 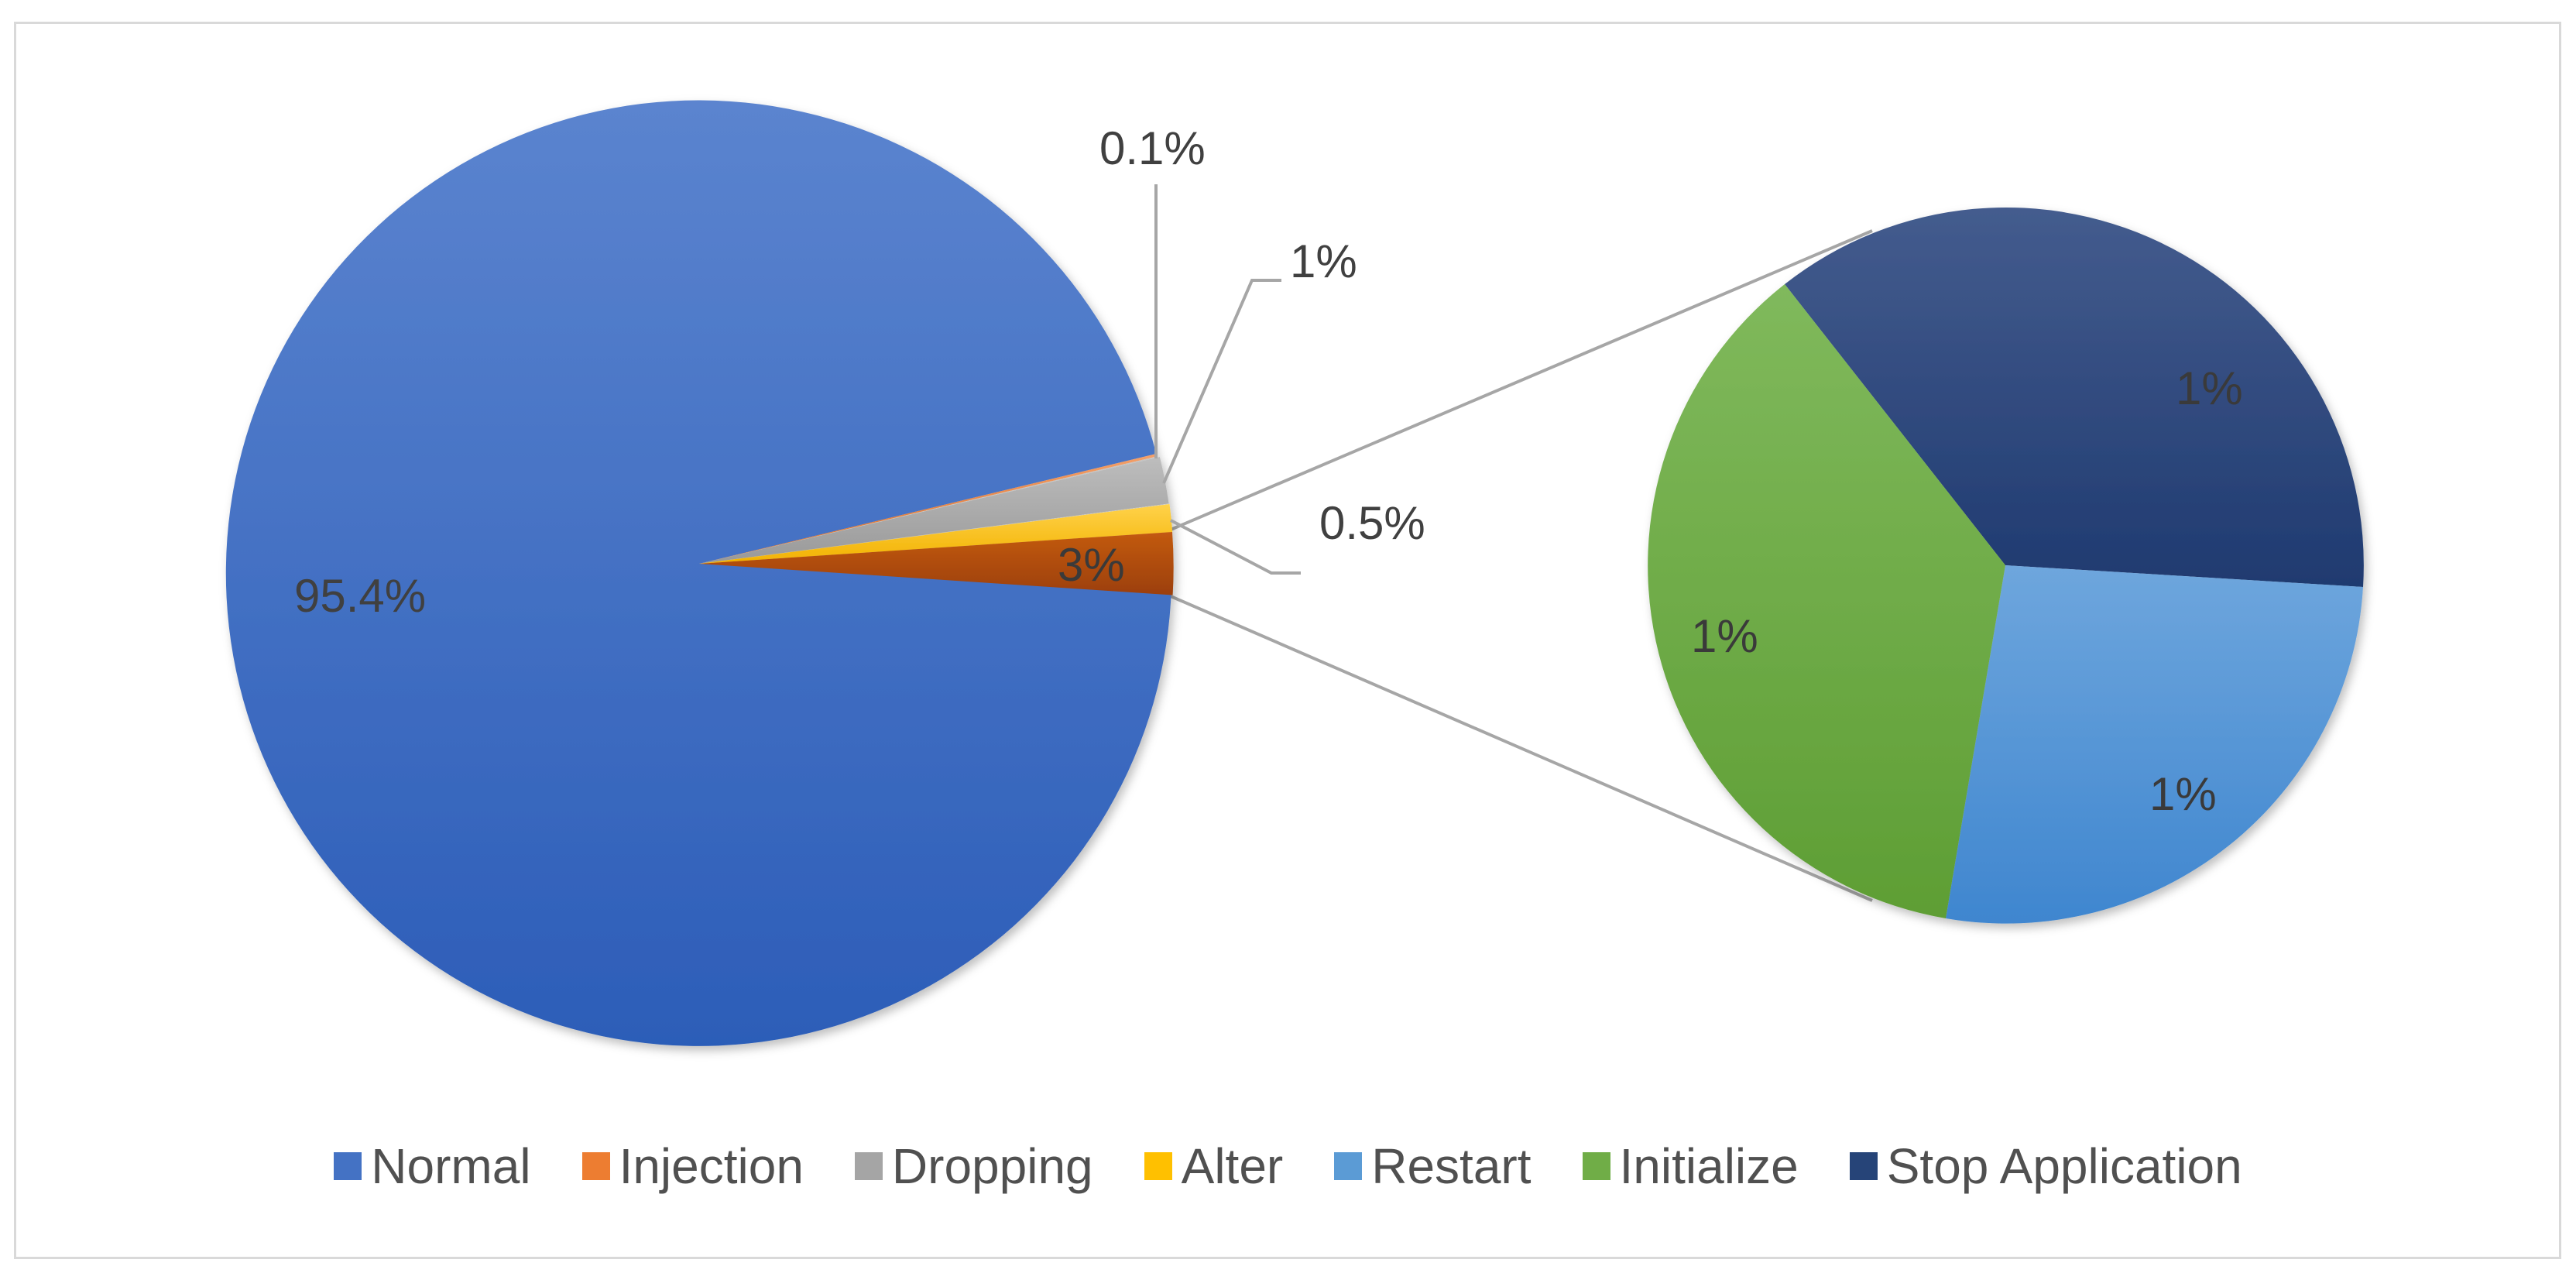 I want to click on legend-item-injection: Injection, so click(x=692, y=1166).